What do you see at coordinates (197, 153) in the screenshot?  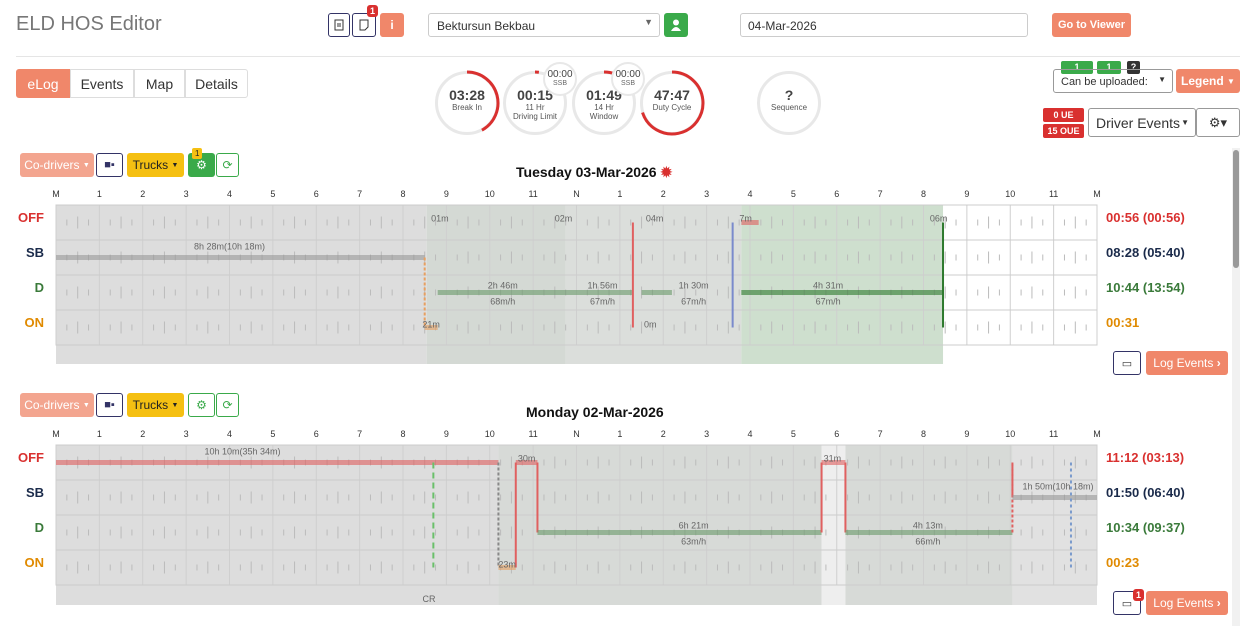 I see `engine-badge: 1` at bounding box center [197, 153].